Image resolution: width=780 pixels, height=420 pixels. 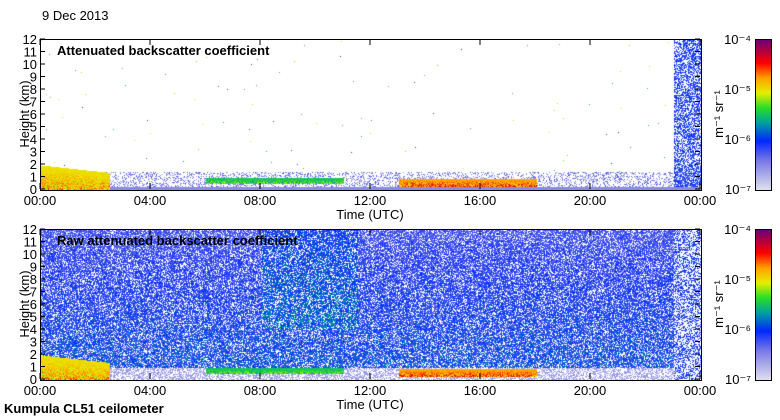 What do you see at coordinates (163, 50) in the screenshot?
I see `plot-title: Attenuated backscatter coefficient` at bounding box center [163, 50].